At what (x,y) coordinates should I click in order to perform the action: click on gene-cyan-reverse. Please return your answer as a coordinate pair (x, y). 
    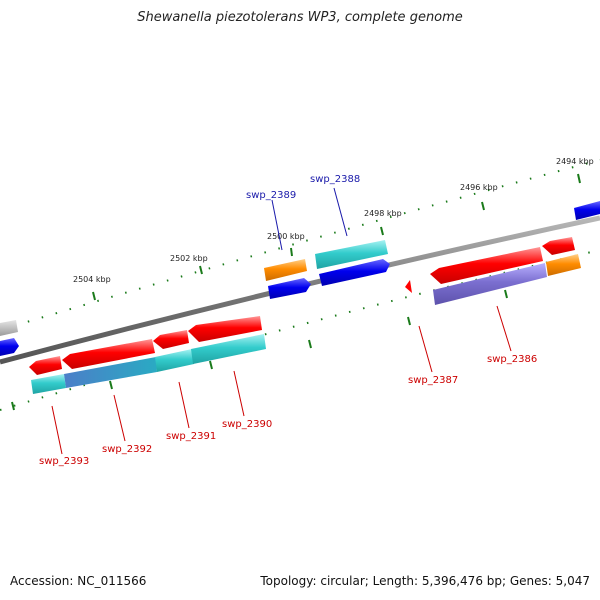
    Looking at the image, I should click on (48, 384).